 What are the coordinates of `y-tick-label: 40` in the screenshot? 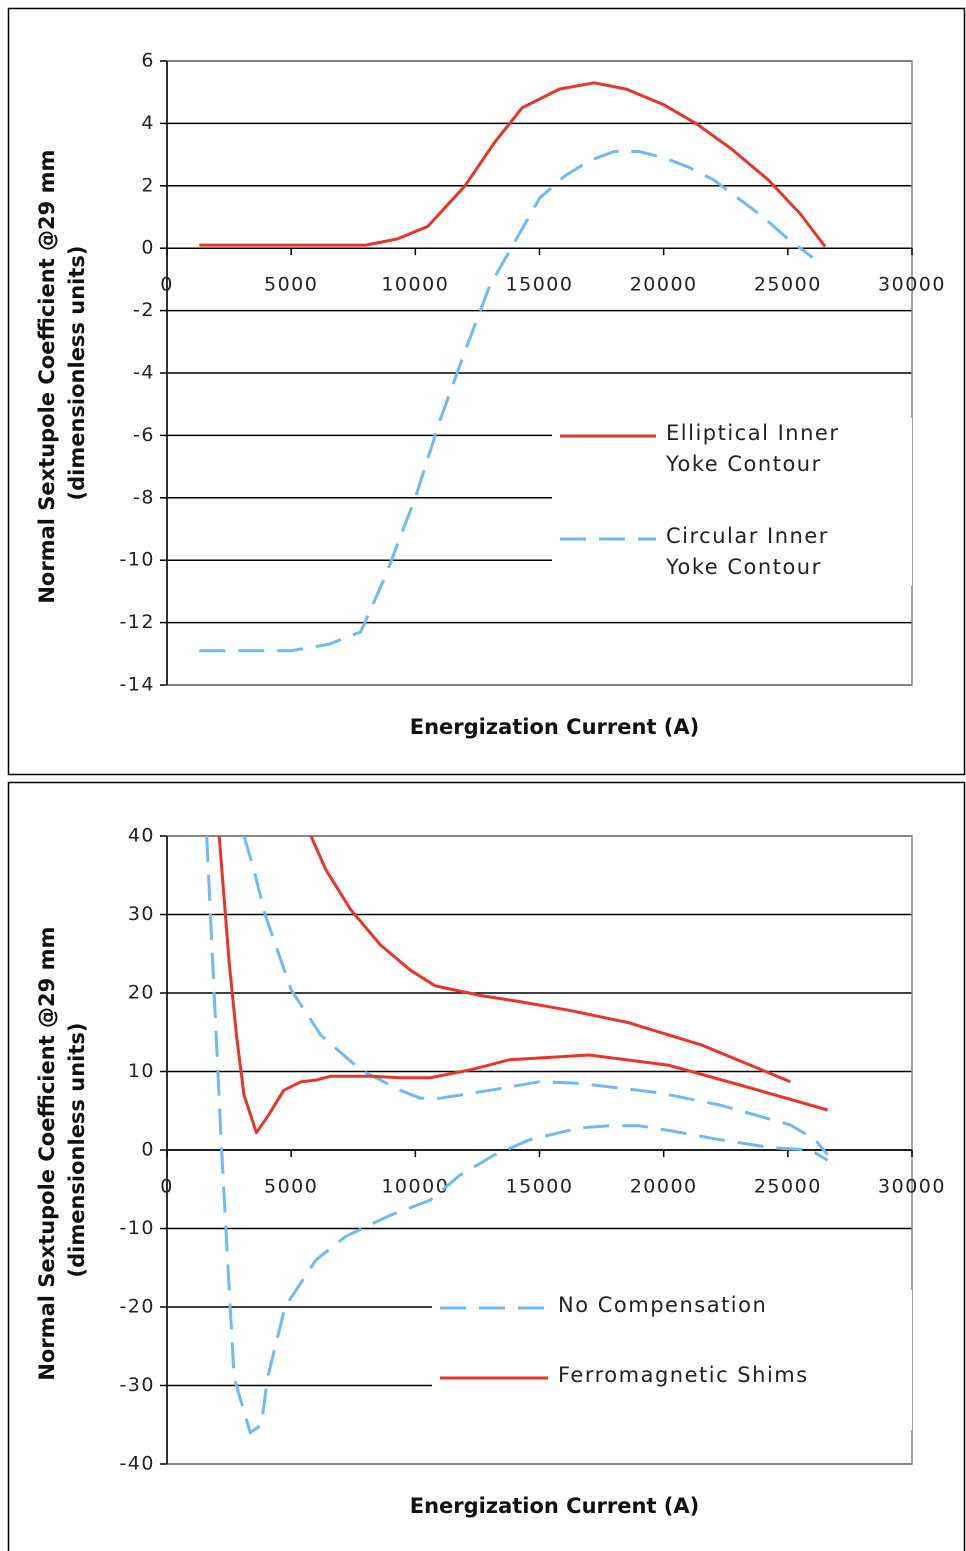 It's located at (141, 836).